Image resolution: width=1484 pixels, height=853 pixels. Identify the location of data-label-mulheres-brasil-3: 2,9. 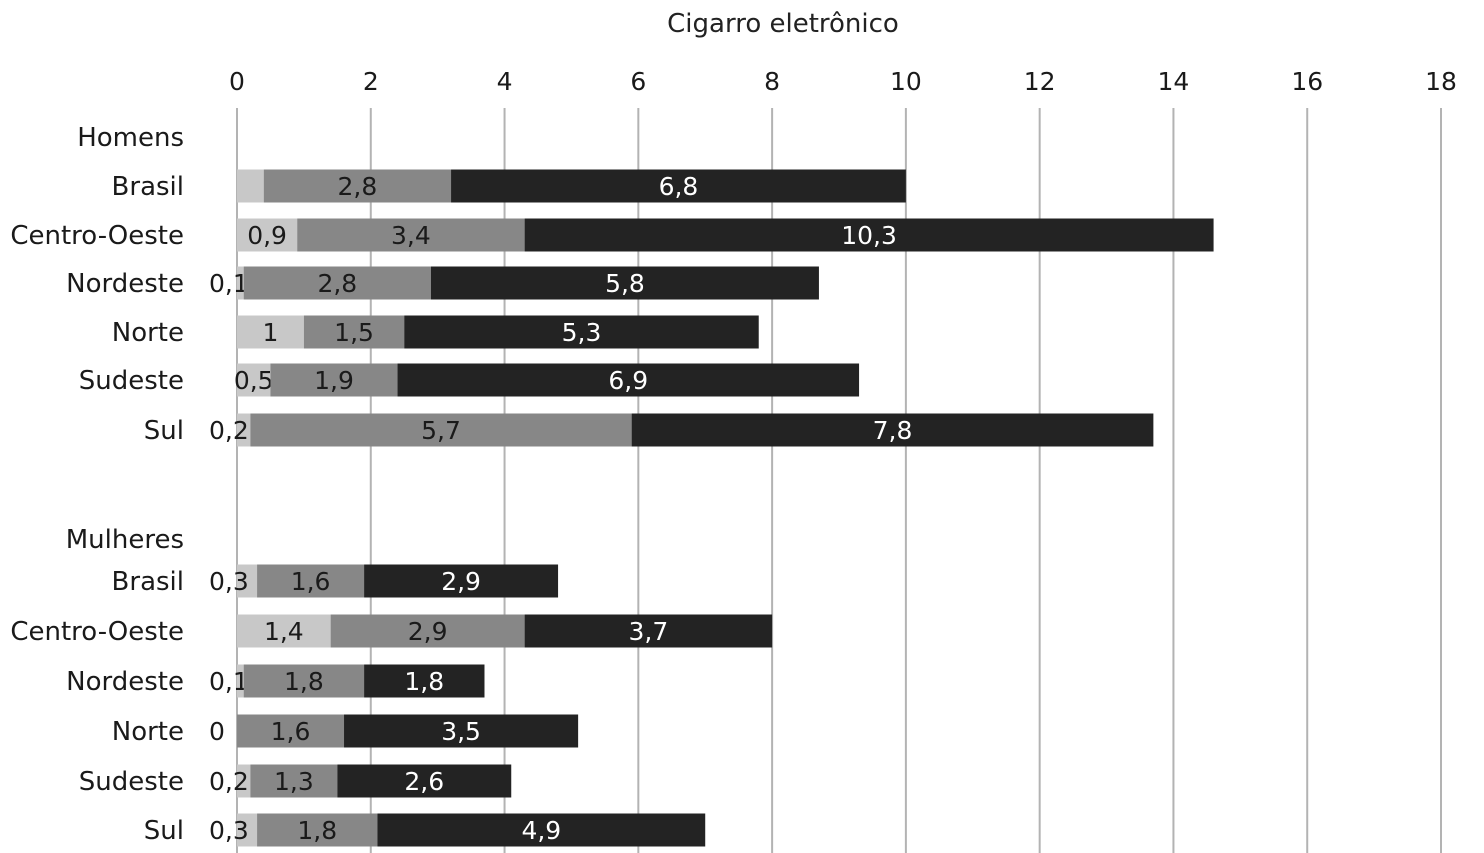
(461, 581).